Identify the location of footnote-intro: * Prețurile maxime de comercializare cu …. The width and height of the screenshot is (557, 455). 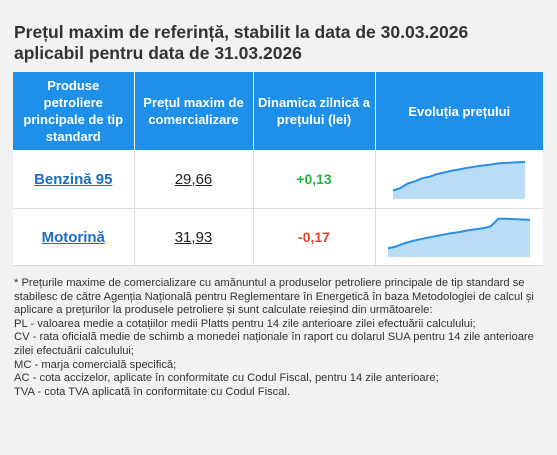
(274, 297).